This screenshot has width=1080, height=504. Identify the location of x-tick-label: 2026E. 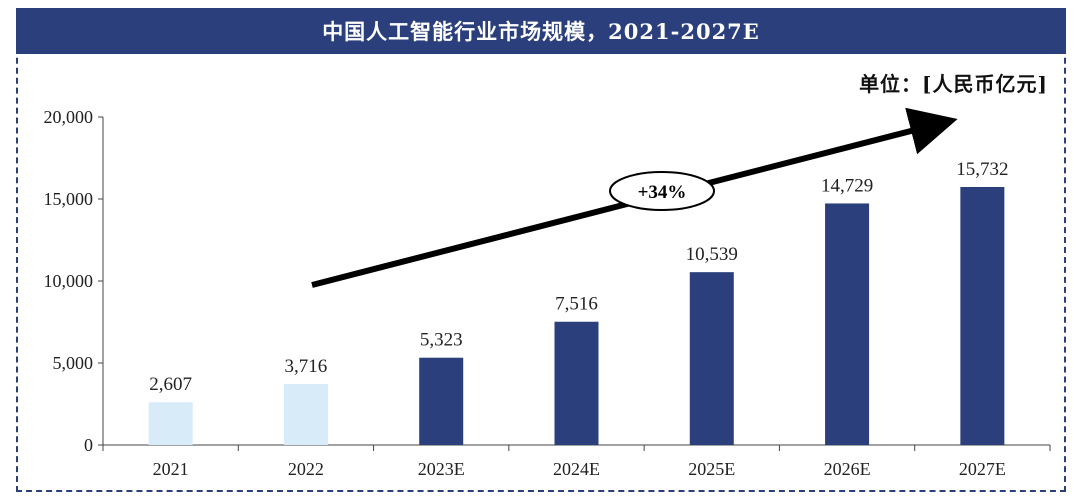
(847, 469).